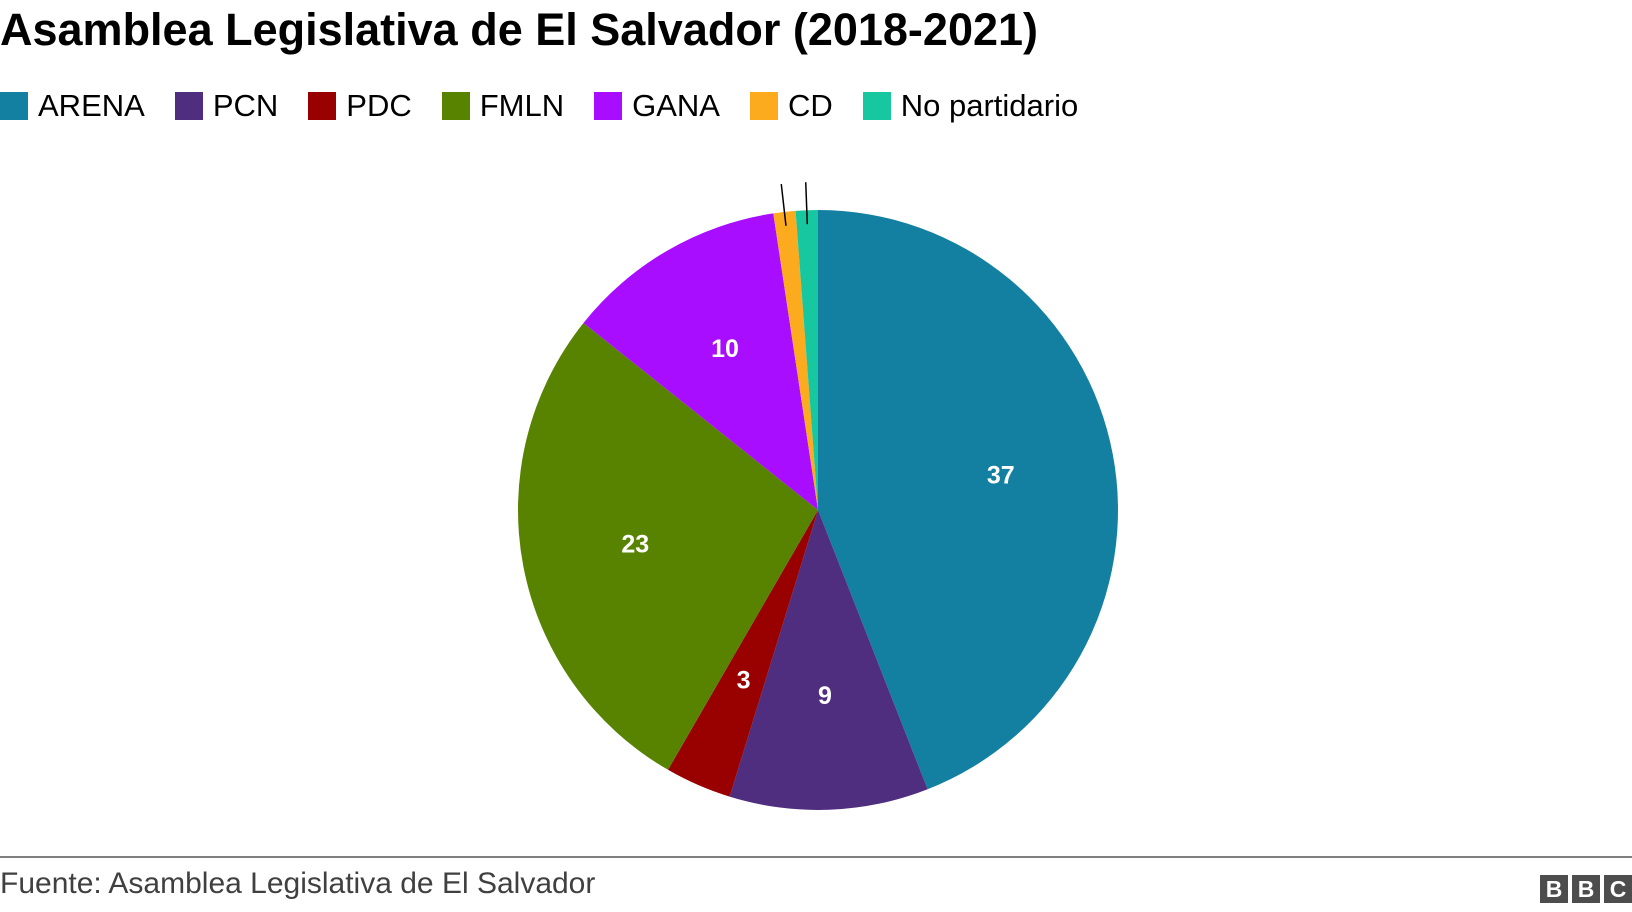 The image size is (1632, 912). I want to click on data-label-pcn: 9, so click(825, 696).